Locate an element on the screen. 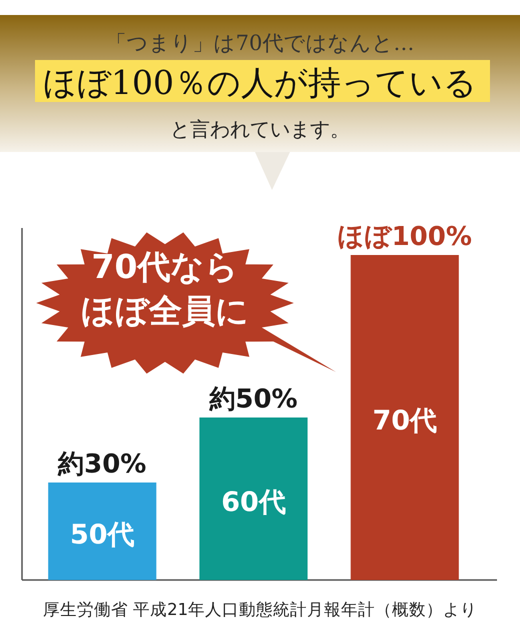 Image resolution: width=520 pixels, height=633 pixels. text: 厚生労働省 平成21年人口動態統計月報年計（概数）より is located at coordinates (260, 609).